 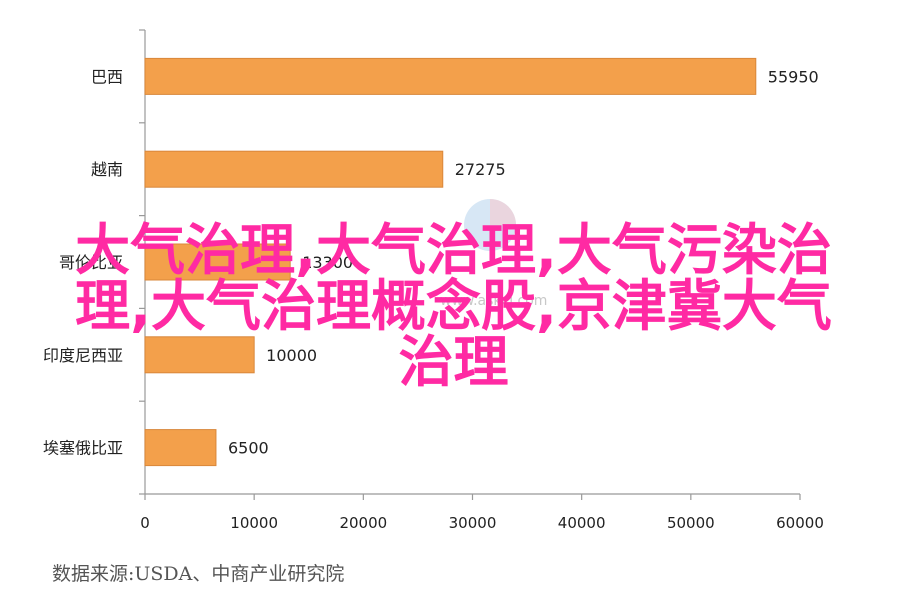 What do you see at coordinates (254, 523) in the screenshot?
I see `x-tick-label: 10000` at bounding box center [254, 523].